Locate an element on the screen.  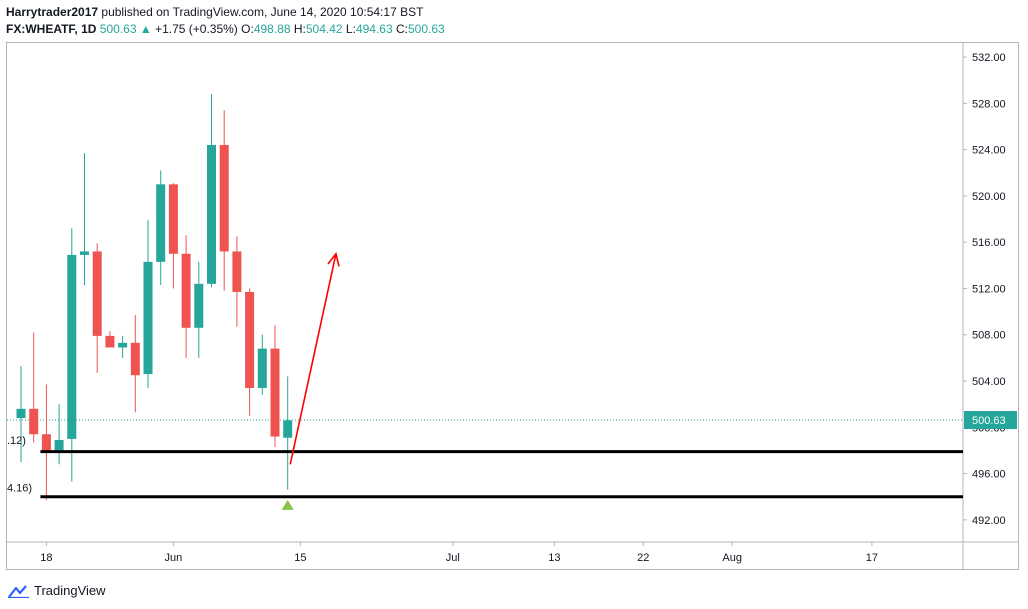
author-name: Harrytrader2017 is located at coordinates (52, 12).